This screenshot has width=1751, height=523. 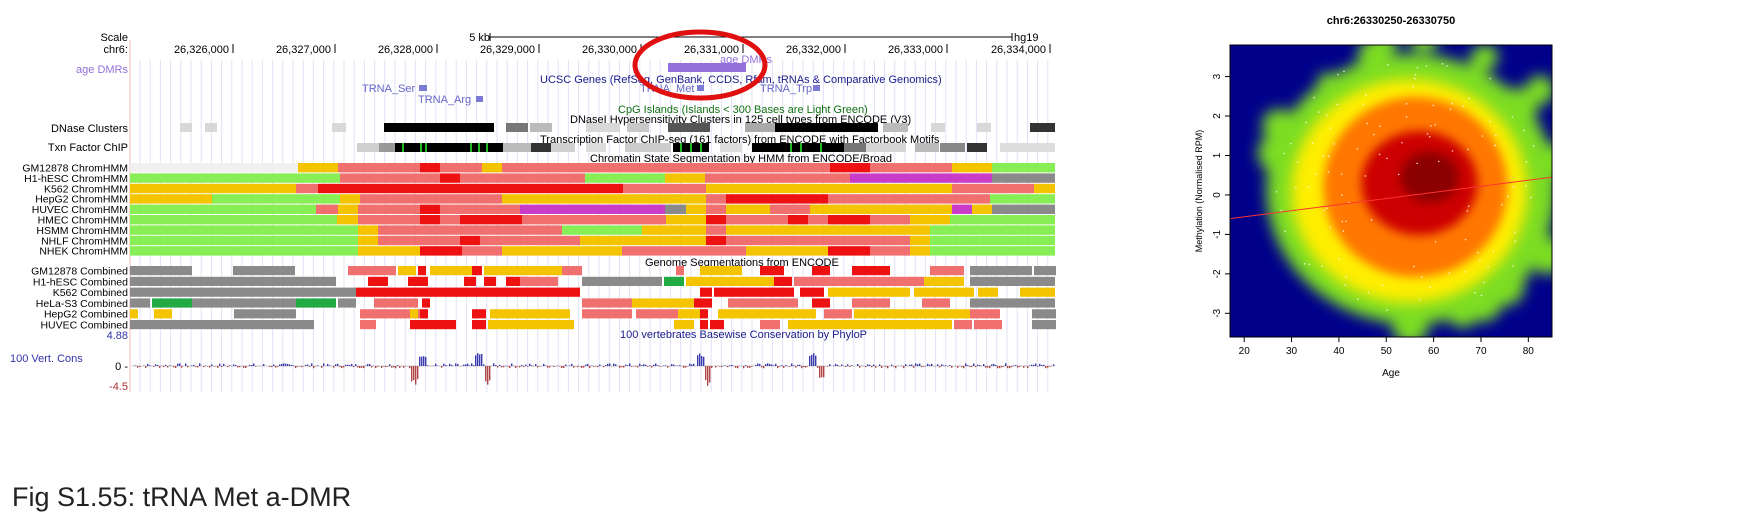 I want to click on tfbs-block, so click(x=1027, y=147).